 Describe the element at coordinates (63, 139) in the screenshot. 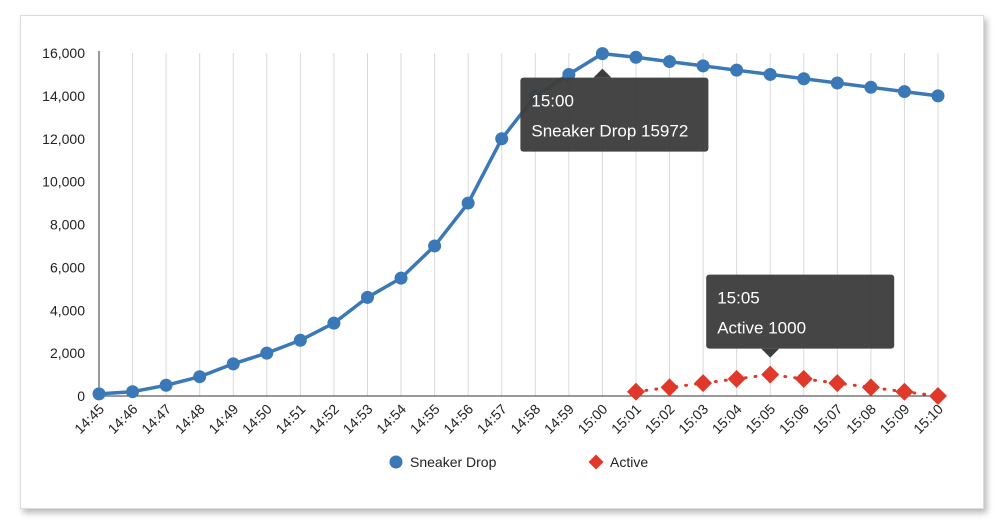

I see `y-tick-label: 12,000` at that location.